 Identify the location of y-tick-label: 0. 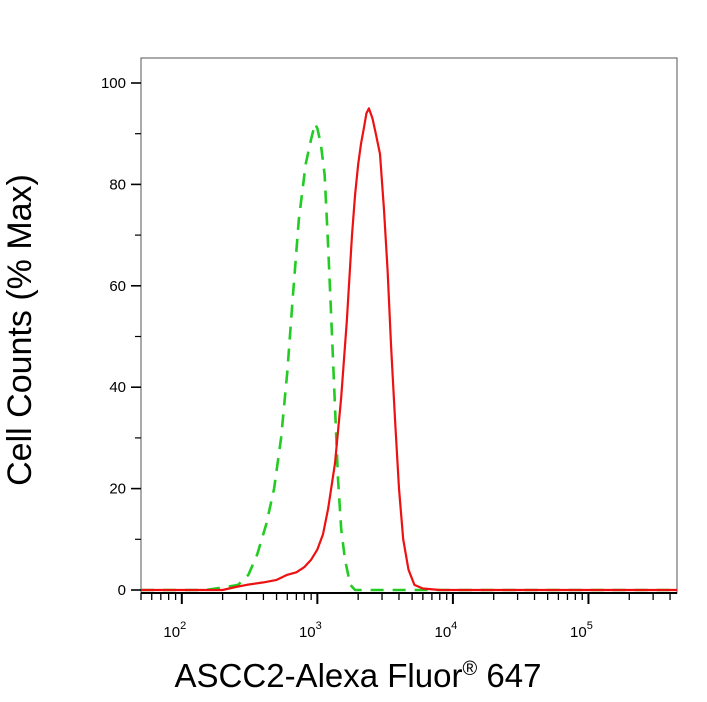
(122, 590).